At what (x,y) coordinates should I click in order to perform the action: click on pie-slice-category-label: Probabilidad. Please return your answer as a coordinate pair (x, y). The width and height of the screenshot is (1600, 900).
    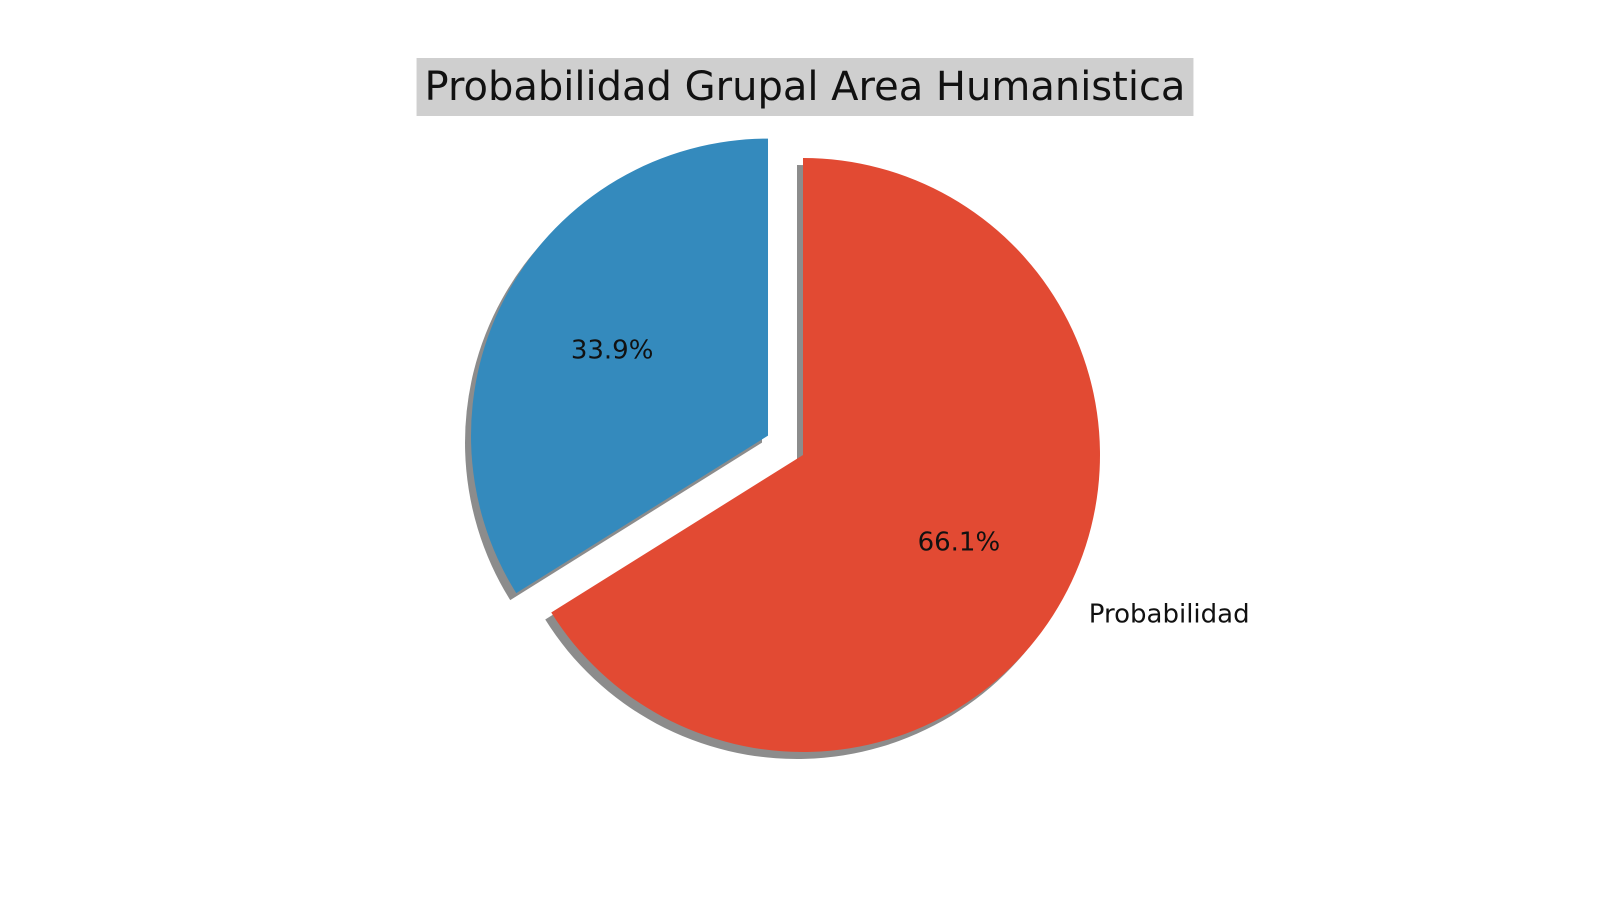
    Looking at the image, I should click on (1169, 614).